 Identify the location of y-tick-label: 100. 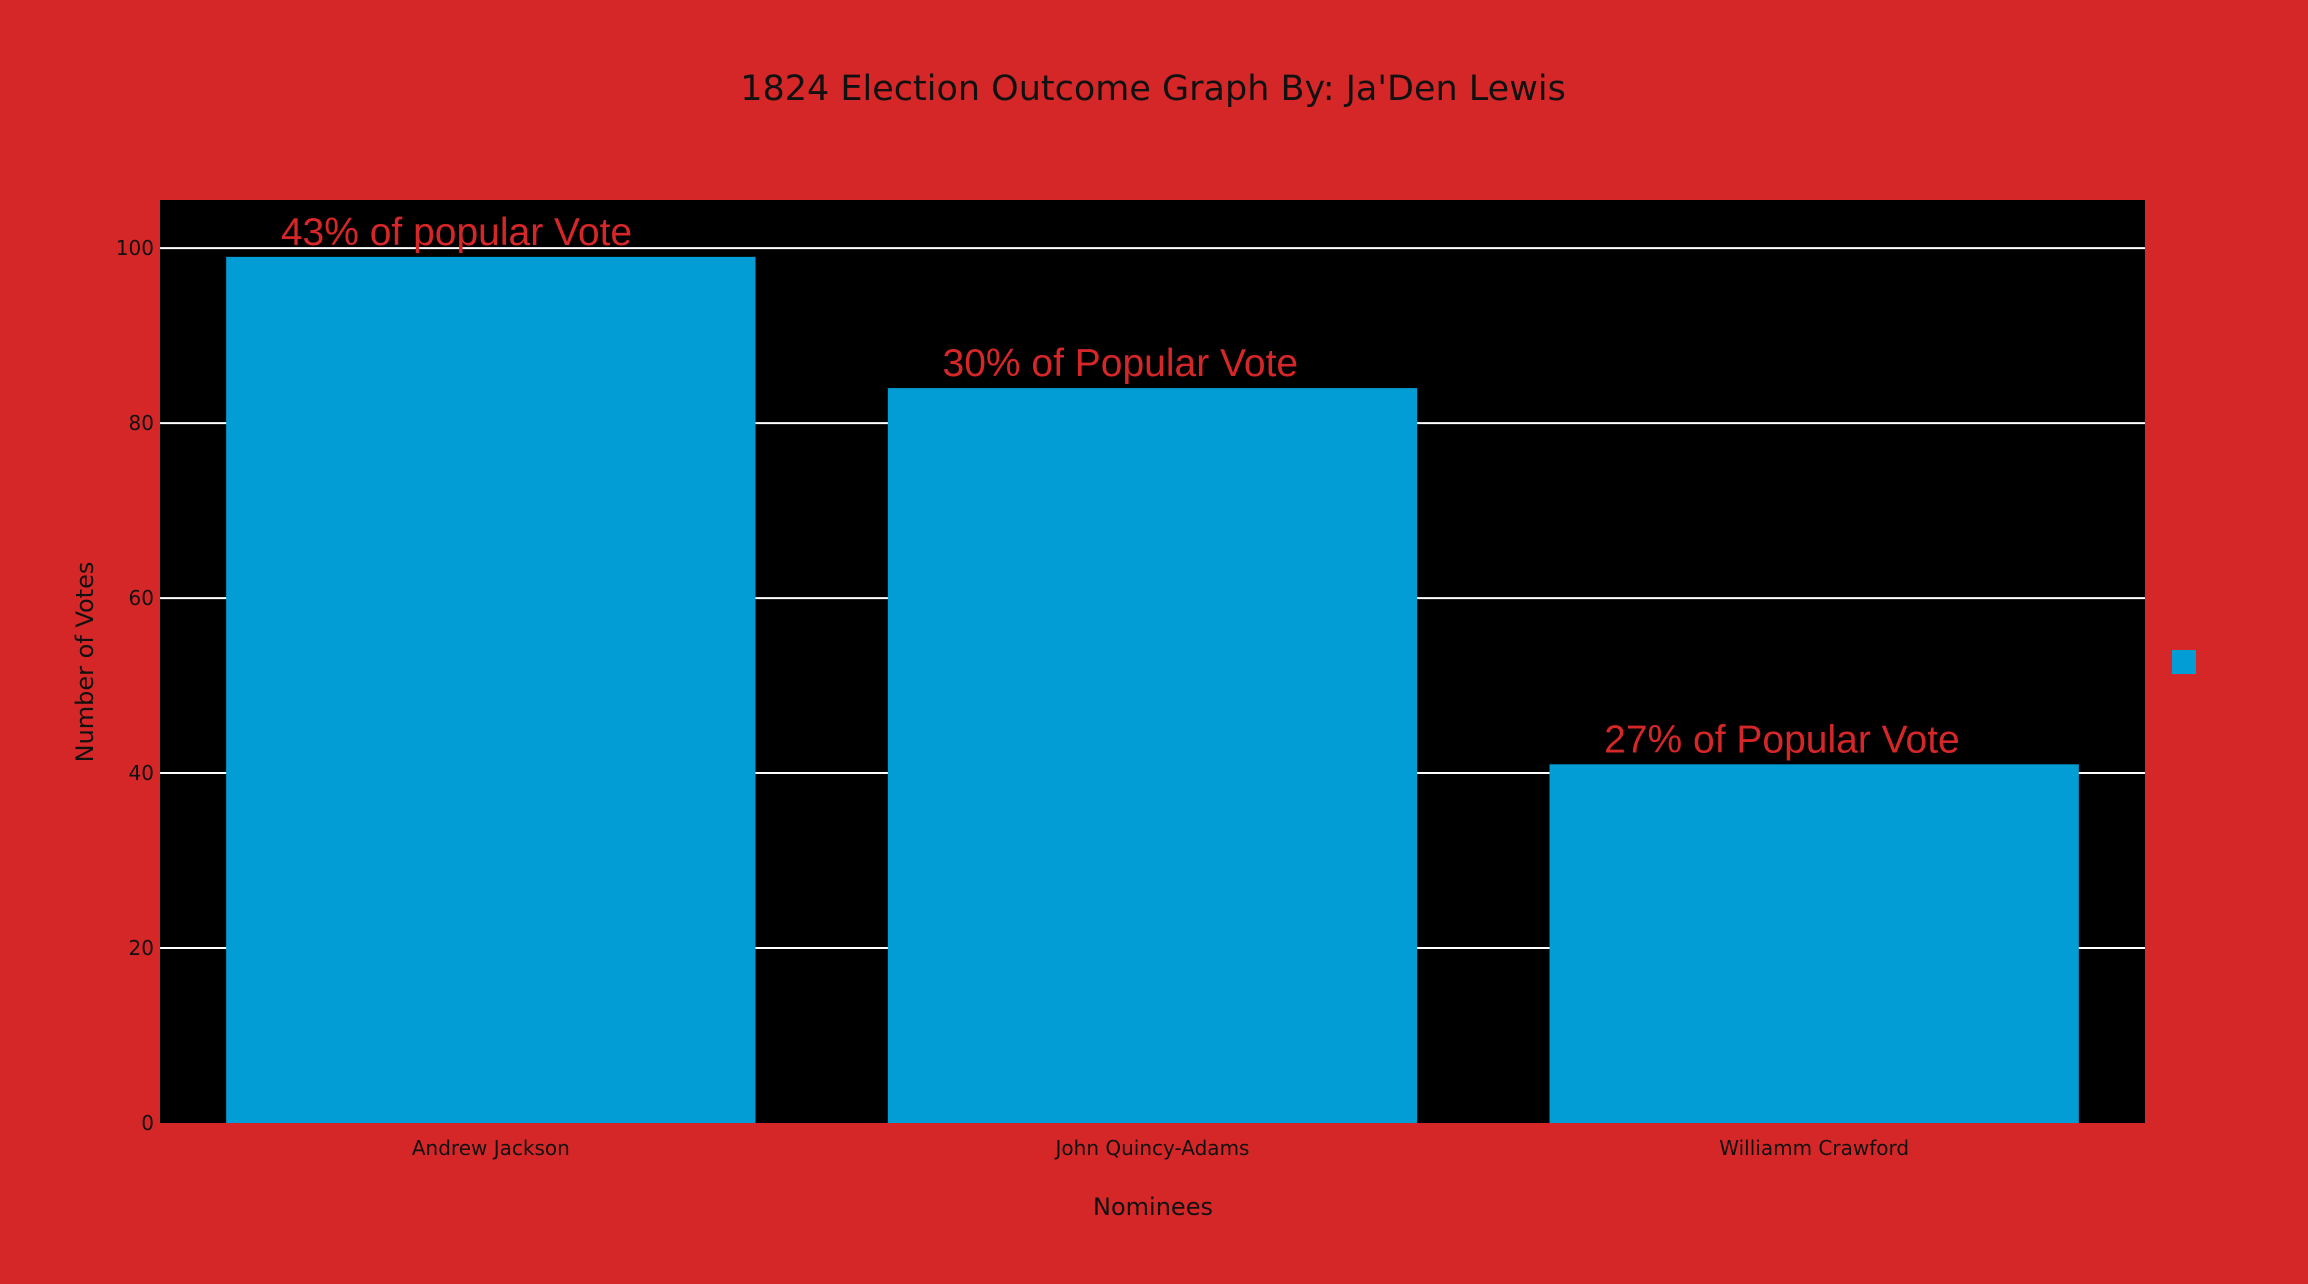
(135, 248).